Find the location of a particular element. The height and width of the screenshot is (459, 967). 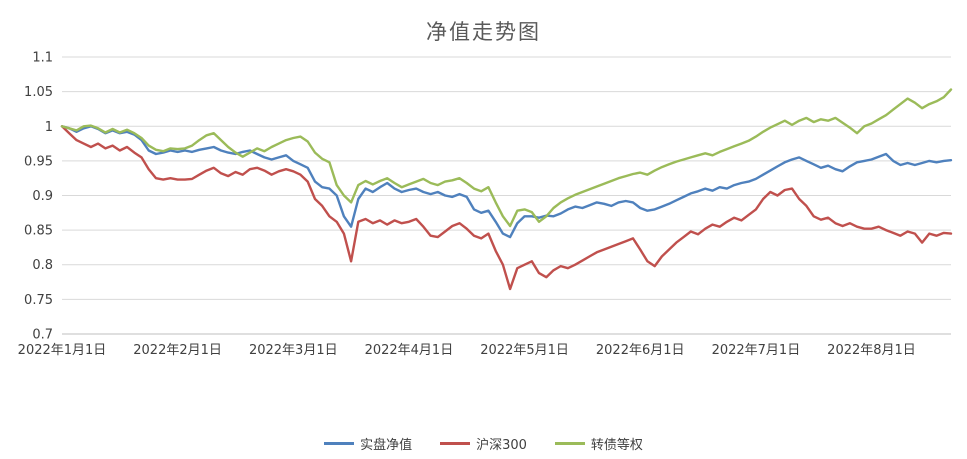

chart-legend: 实盘净值 沪深300 转债等权 is located at coordinates (483, 443).